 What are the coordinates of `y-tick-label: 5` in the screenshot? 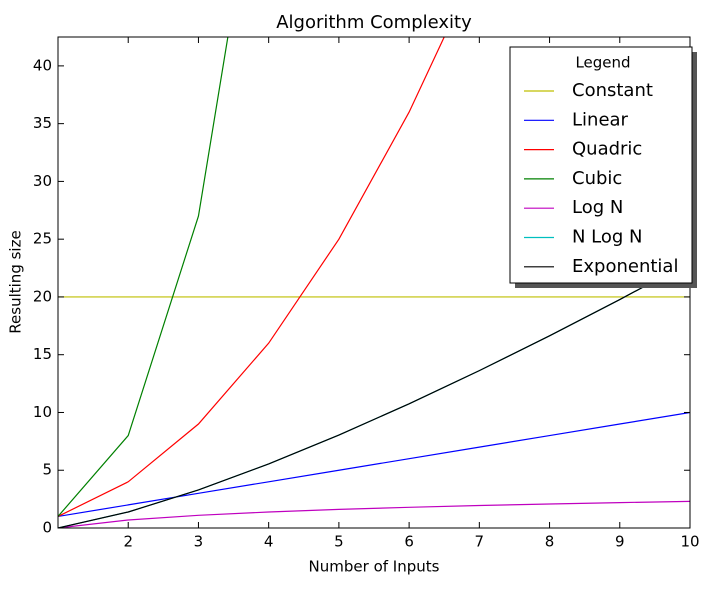 It's located at (47, 470).